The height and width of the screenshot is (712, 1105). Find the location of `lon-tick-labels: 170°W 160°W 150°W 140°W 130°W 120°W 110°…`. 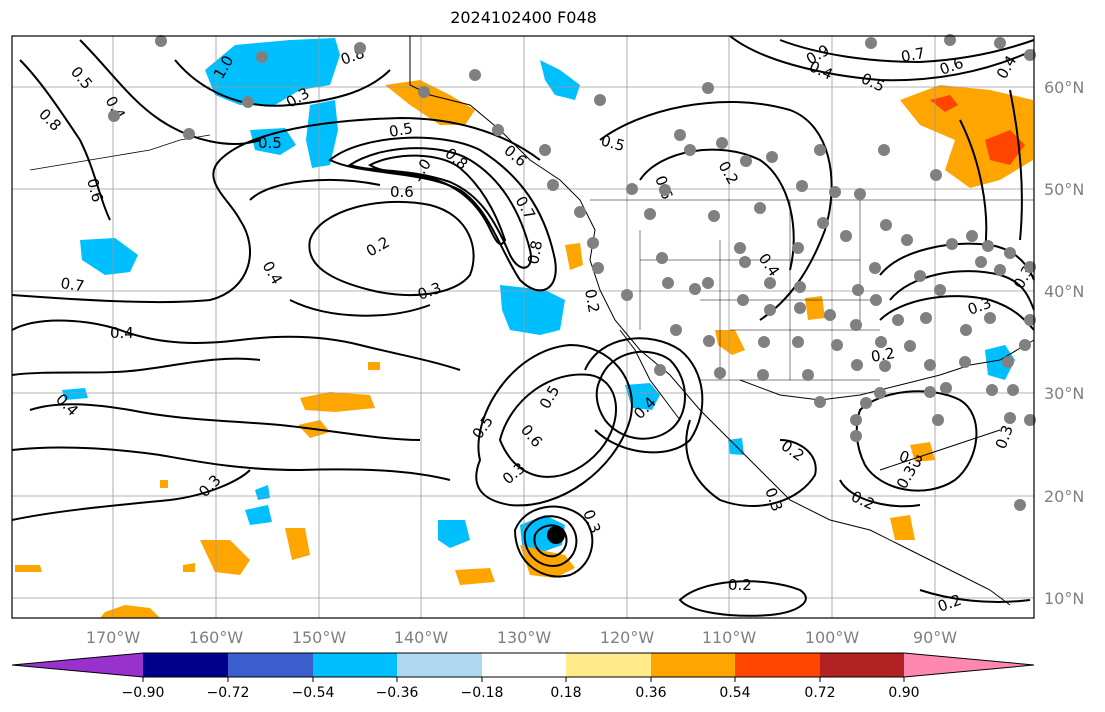

lon-tick-labels: 170°W 160°W 150°W 140°W 130°W 120°W 110°… is located at coordinates (521, 637).